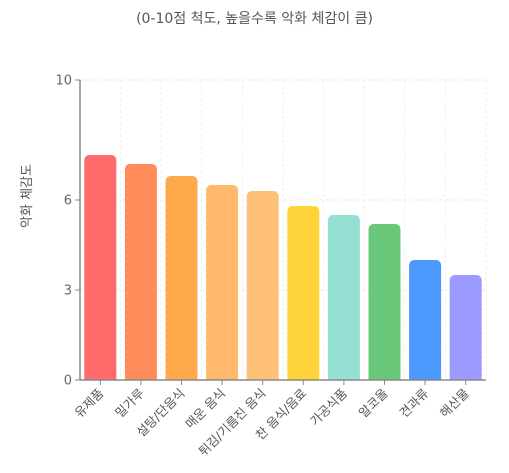  I want to click on x-tick-label: 밀가루, so click(129, 403).